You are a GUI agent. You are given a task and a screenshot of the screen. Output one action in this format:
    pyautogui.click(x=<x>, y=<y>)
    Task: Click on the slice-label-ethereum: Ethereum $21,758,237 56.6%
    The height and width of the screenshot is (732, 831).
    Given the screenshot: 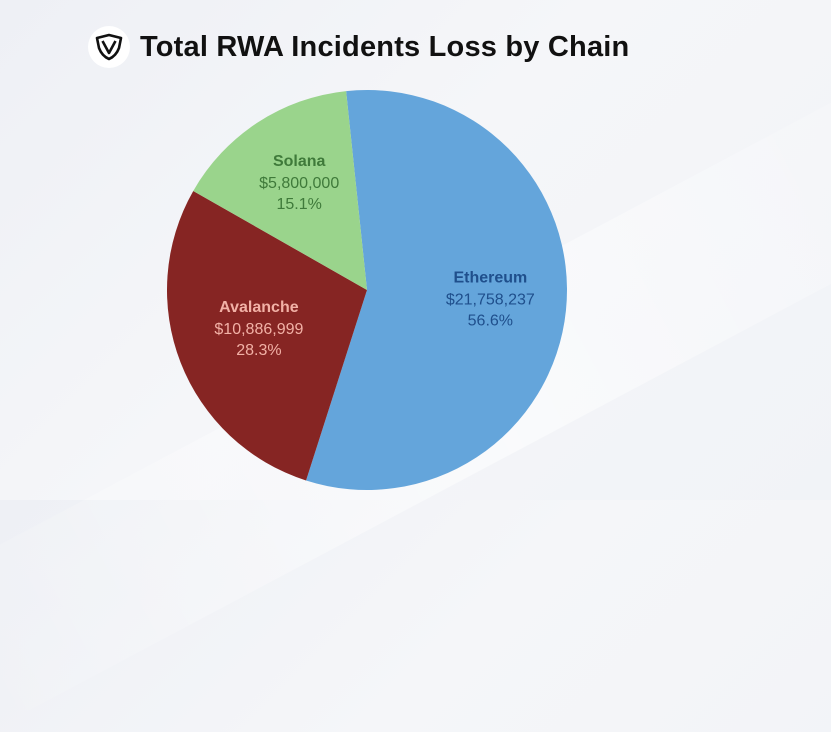 What is the action you would take?
    pyautogui.click(x=490, y=300)
    